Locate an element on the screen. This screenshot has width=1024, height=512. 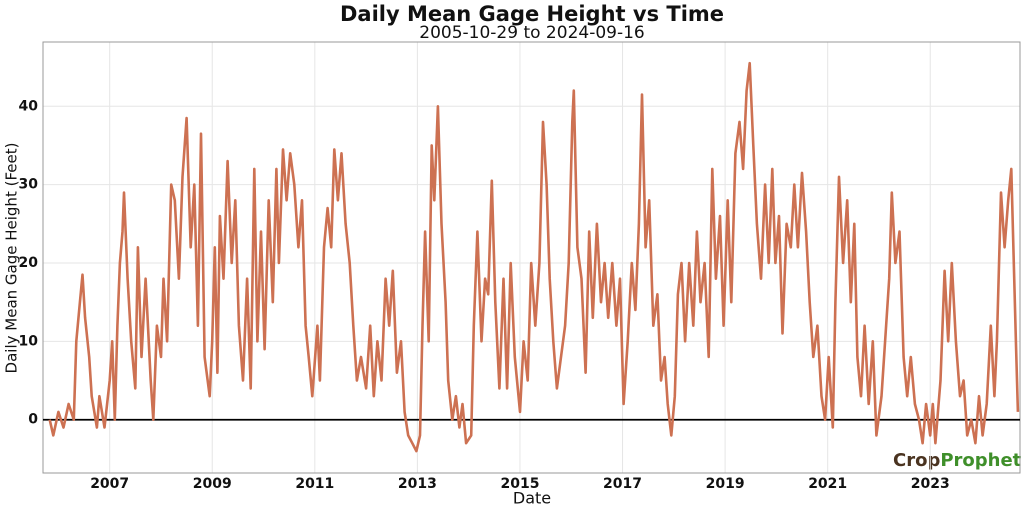
y-axis-label: Daily Mean Gage Height (Feet) is located at coordinates (12, 258).